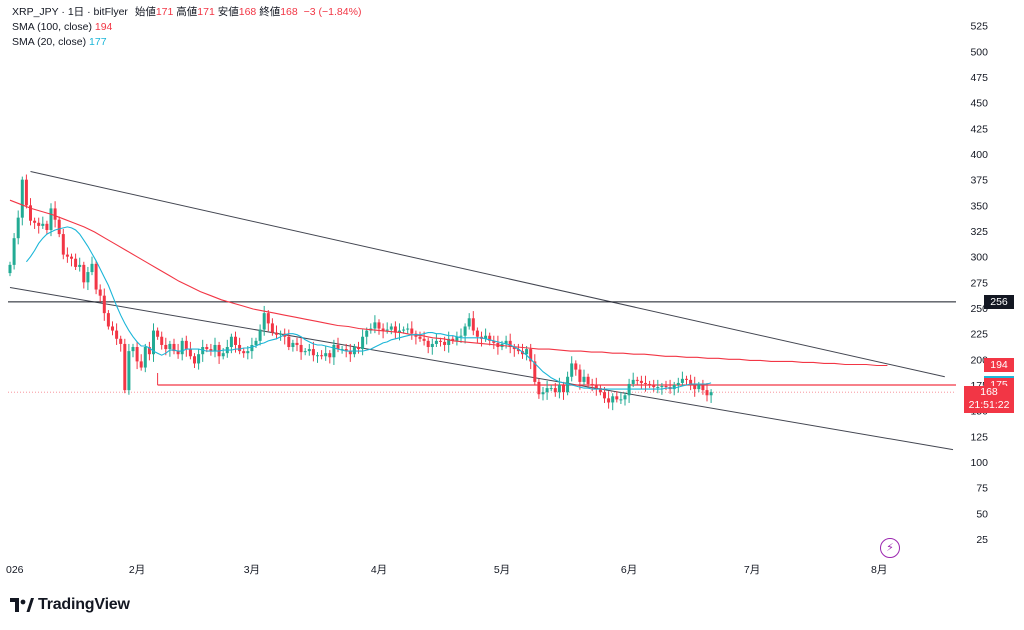  Describe the element at coordinates (186, 42) in the screenshot. I see `legend-sma20-row: SMA (20, close) 177` at that location.